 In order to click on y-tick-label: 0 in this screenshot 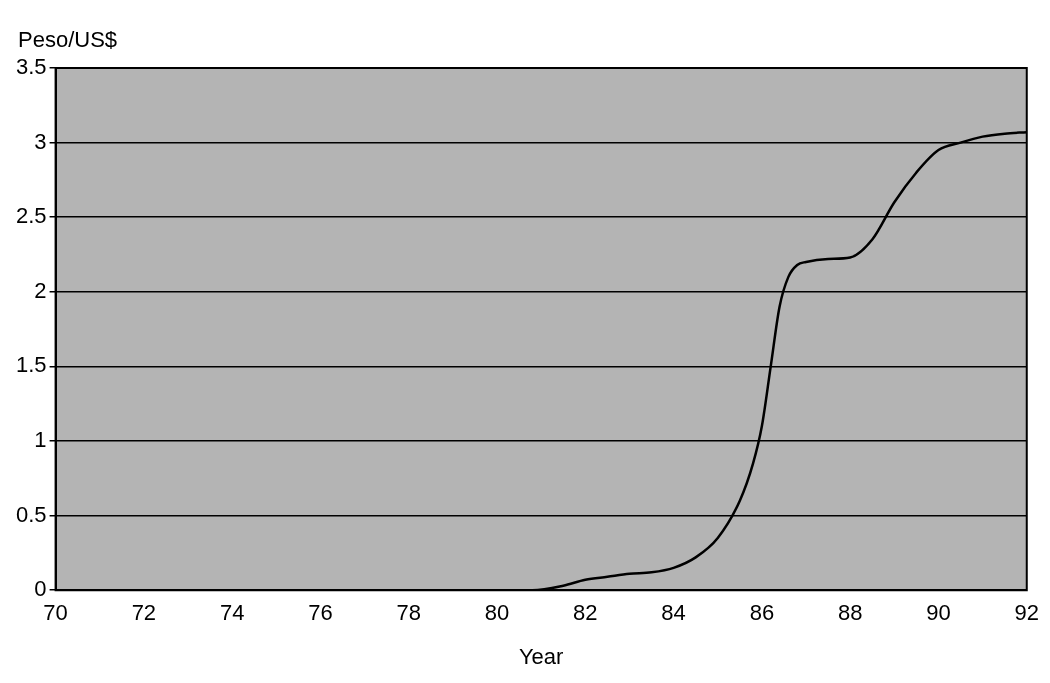, I will do `click(40, 589)`.